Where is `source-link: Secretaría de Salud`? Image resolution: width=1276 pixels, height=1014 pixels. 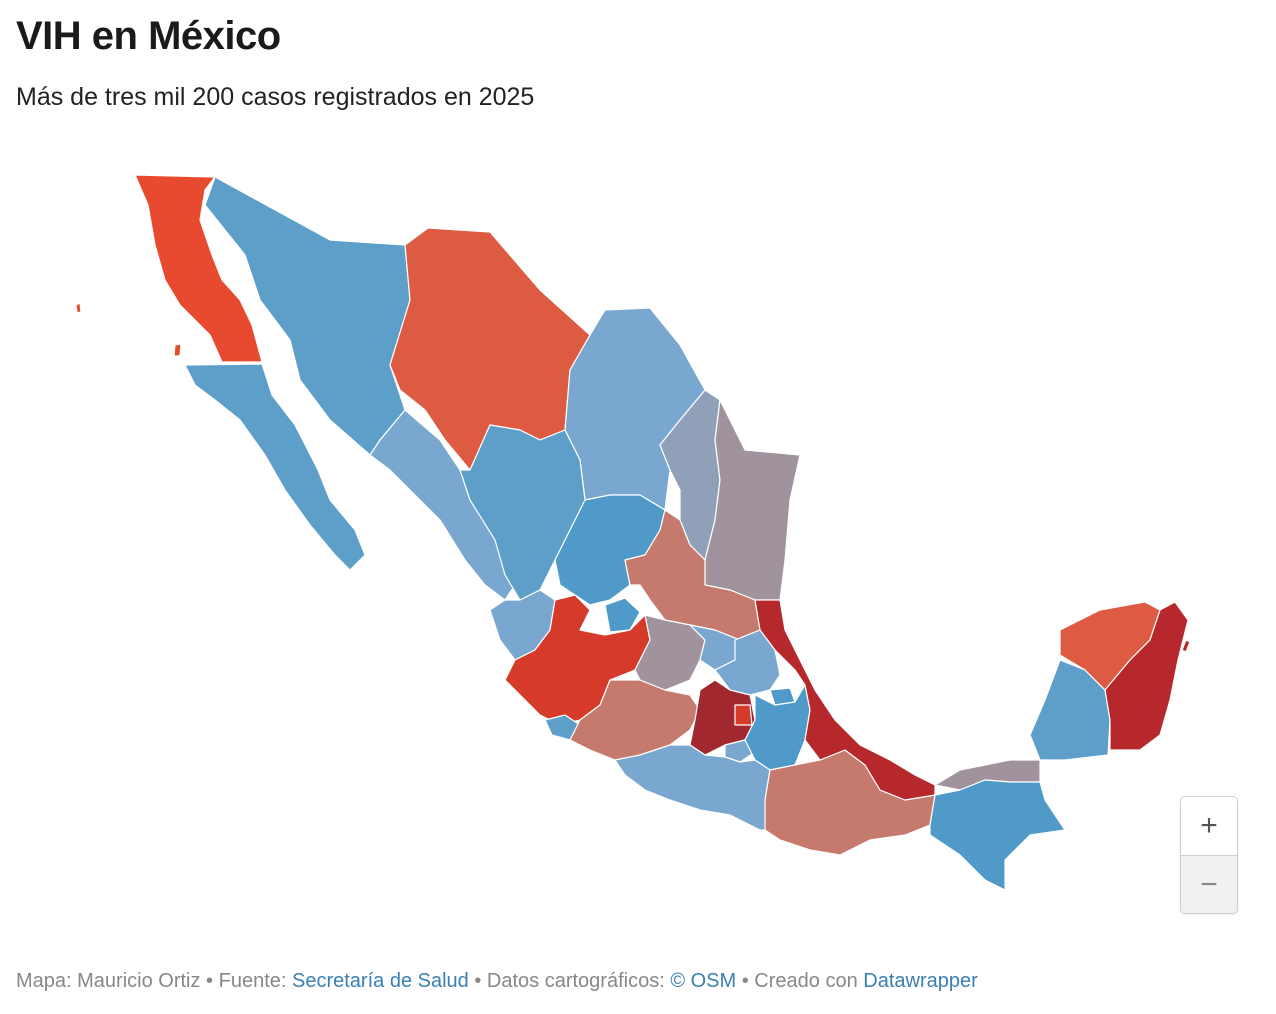
source-link: Secretaría de Salud is located at coordinates (380, 981).